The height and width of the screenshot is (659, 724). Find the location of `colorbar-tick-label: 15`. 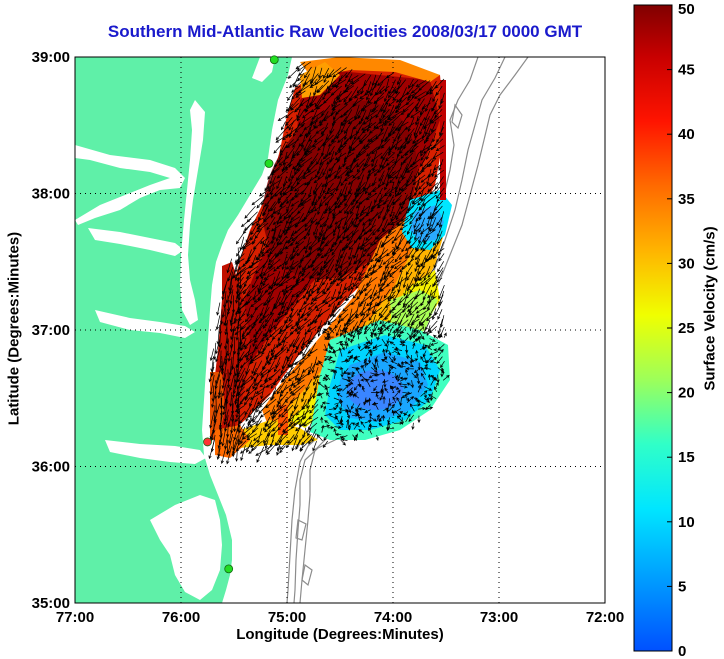

colorbar-tick-label: 15 is located at coordinates (686, 457).